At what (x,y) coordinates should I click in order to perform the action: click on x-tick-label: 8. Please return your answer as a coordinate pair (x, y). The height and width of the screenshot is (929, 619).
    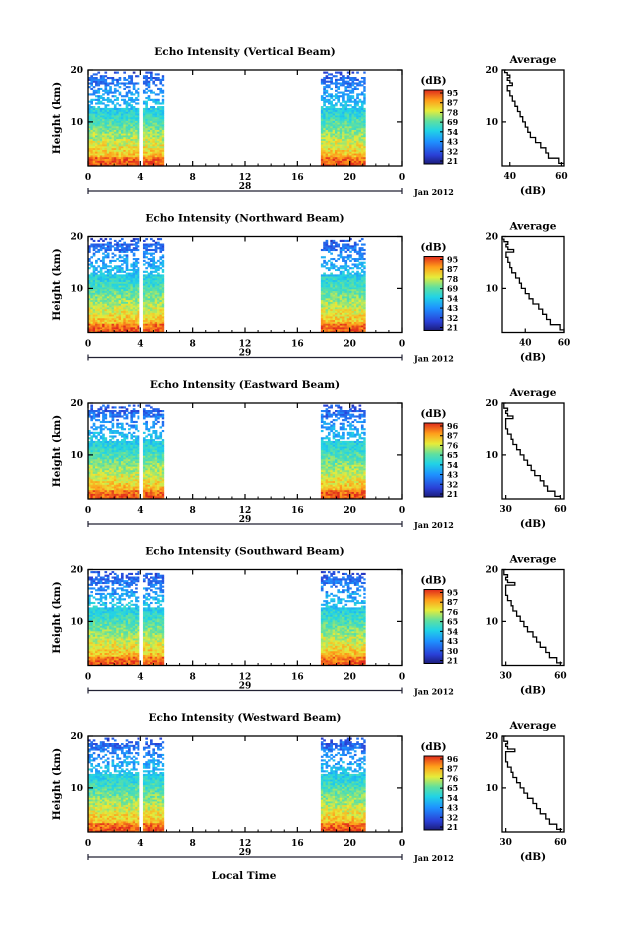
    Looking at the image, I should click on (193, 178).